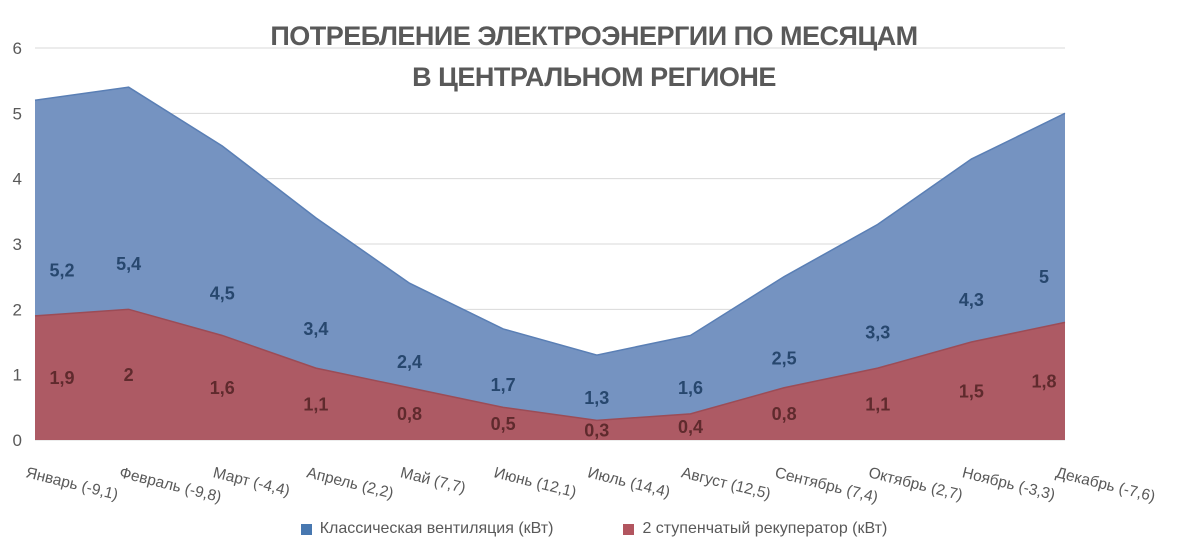  Describe the element at coordinates (251, 481) in the screenshot. I see `x-axis-category-label: Март (-4,4)` at that location.